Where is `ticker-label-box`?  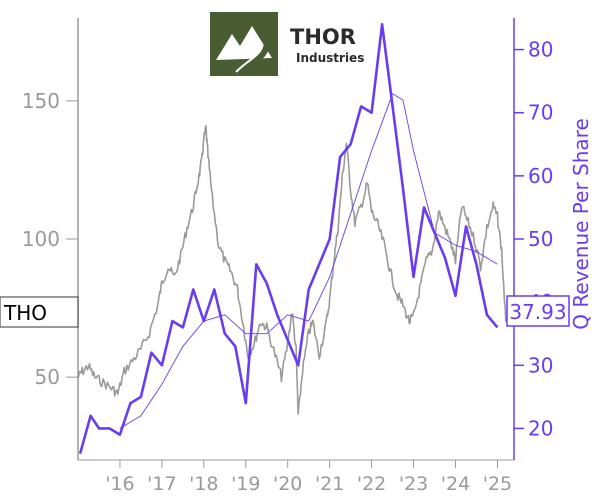 ticker-label-box is located at coordinates (39, 312).